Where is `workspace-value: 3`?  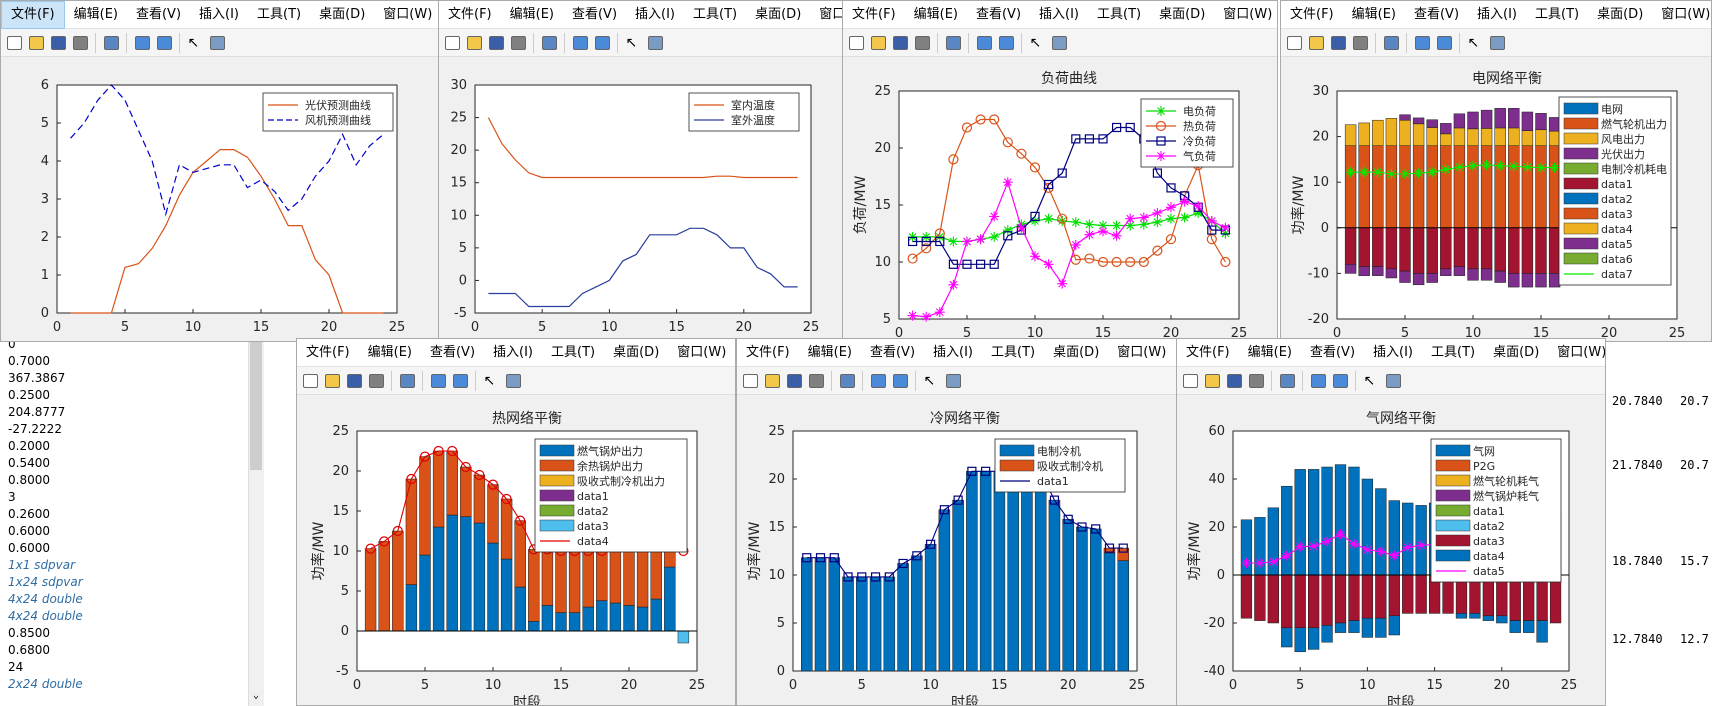
workspace-value: 3 is located at coordinates (12, 497).